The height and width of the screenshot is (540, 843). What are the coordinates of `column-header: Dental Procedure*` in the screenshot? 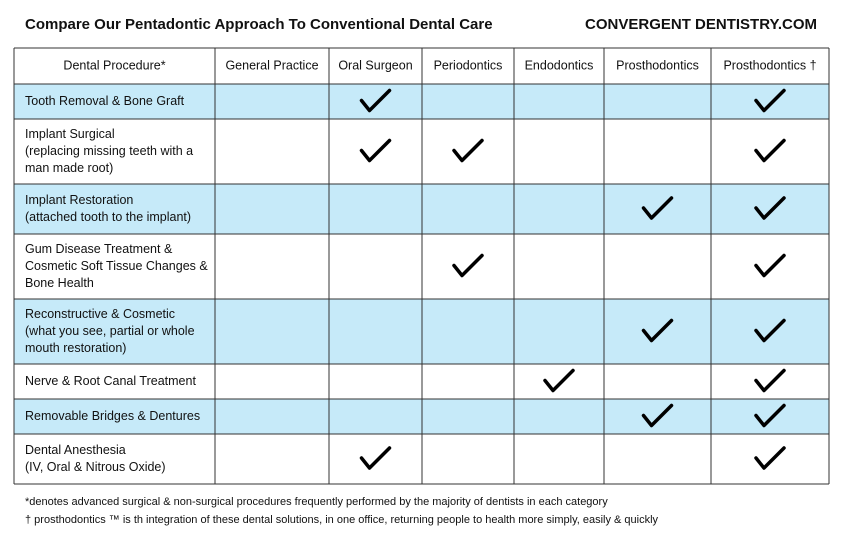 It's located at (114, 65).